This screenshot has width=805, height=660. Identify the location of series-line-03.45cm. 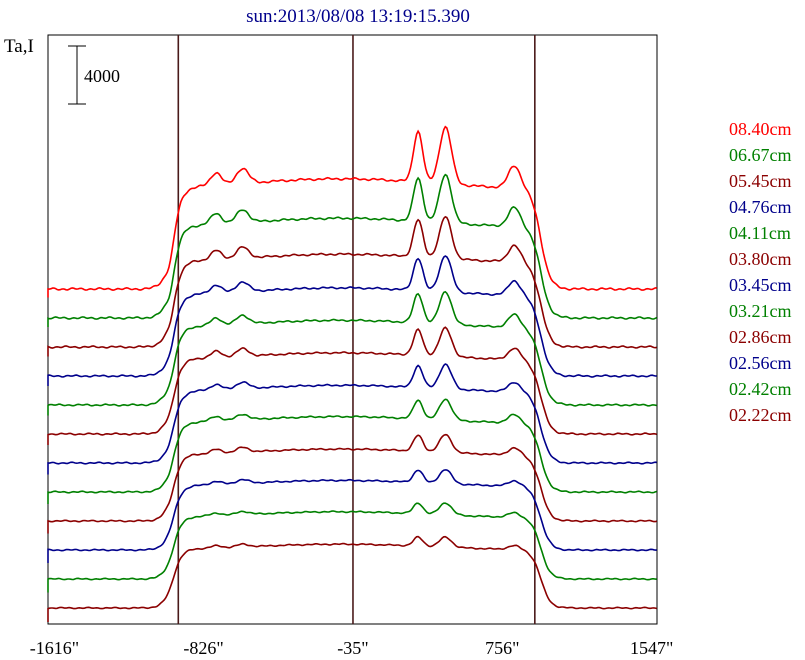
(352, 419).